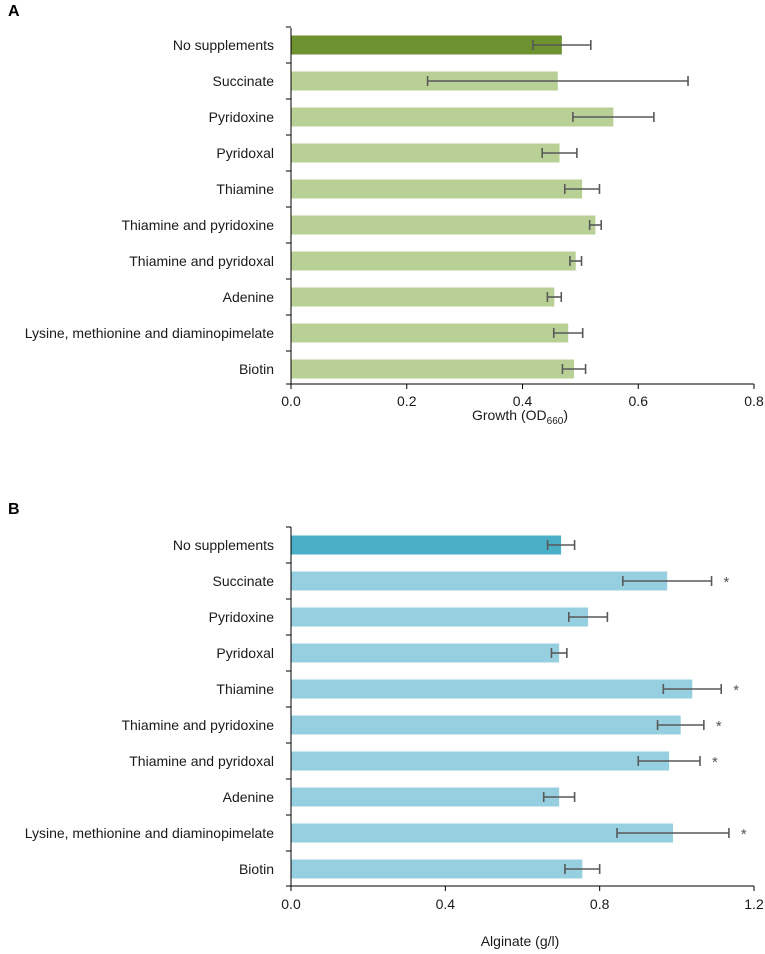 The image size is (765, 954). I want to click on significance-marker-4: *, so click(736, 690).